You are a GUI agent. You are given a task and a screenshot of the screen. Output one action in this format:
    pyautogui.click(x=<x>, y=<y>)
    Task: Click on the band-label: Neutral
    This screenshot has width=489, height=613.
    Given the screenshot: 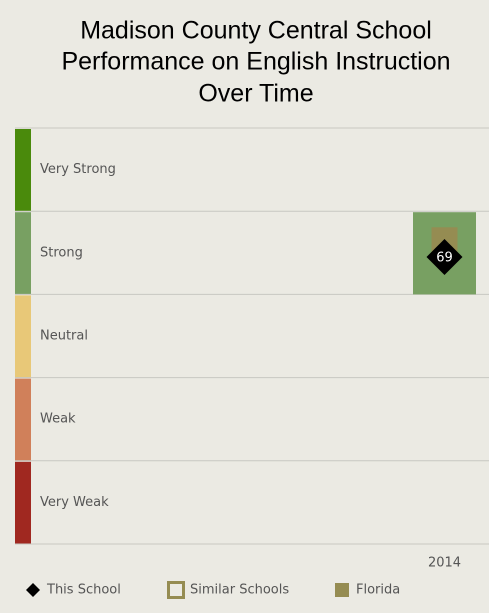 What is the action you would take?
    pyautogui.click(x=64, y=336)
    